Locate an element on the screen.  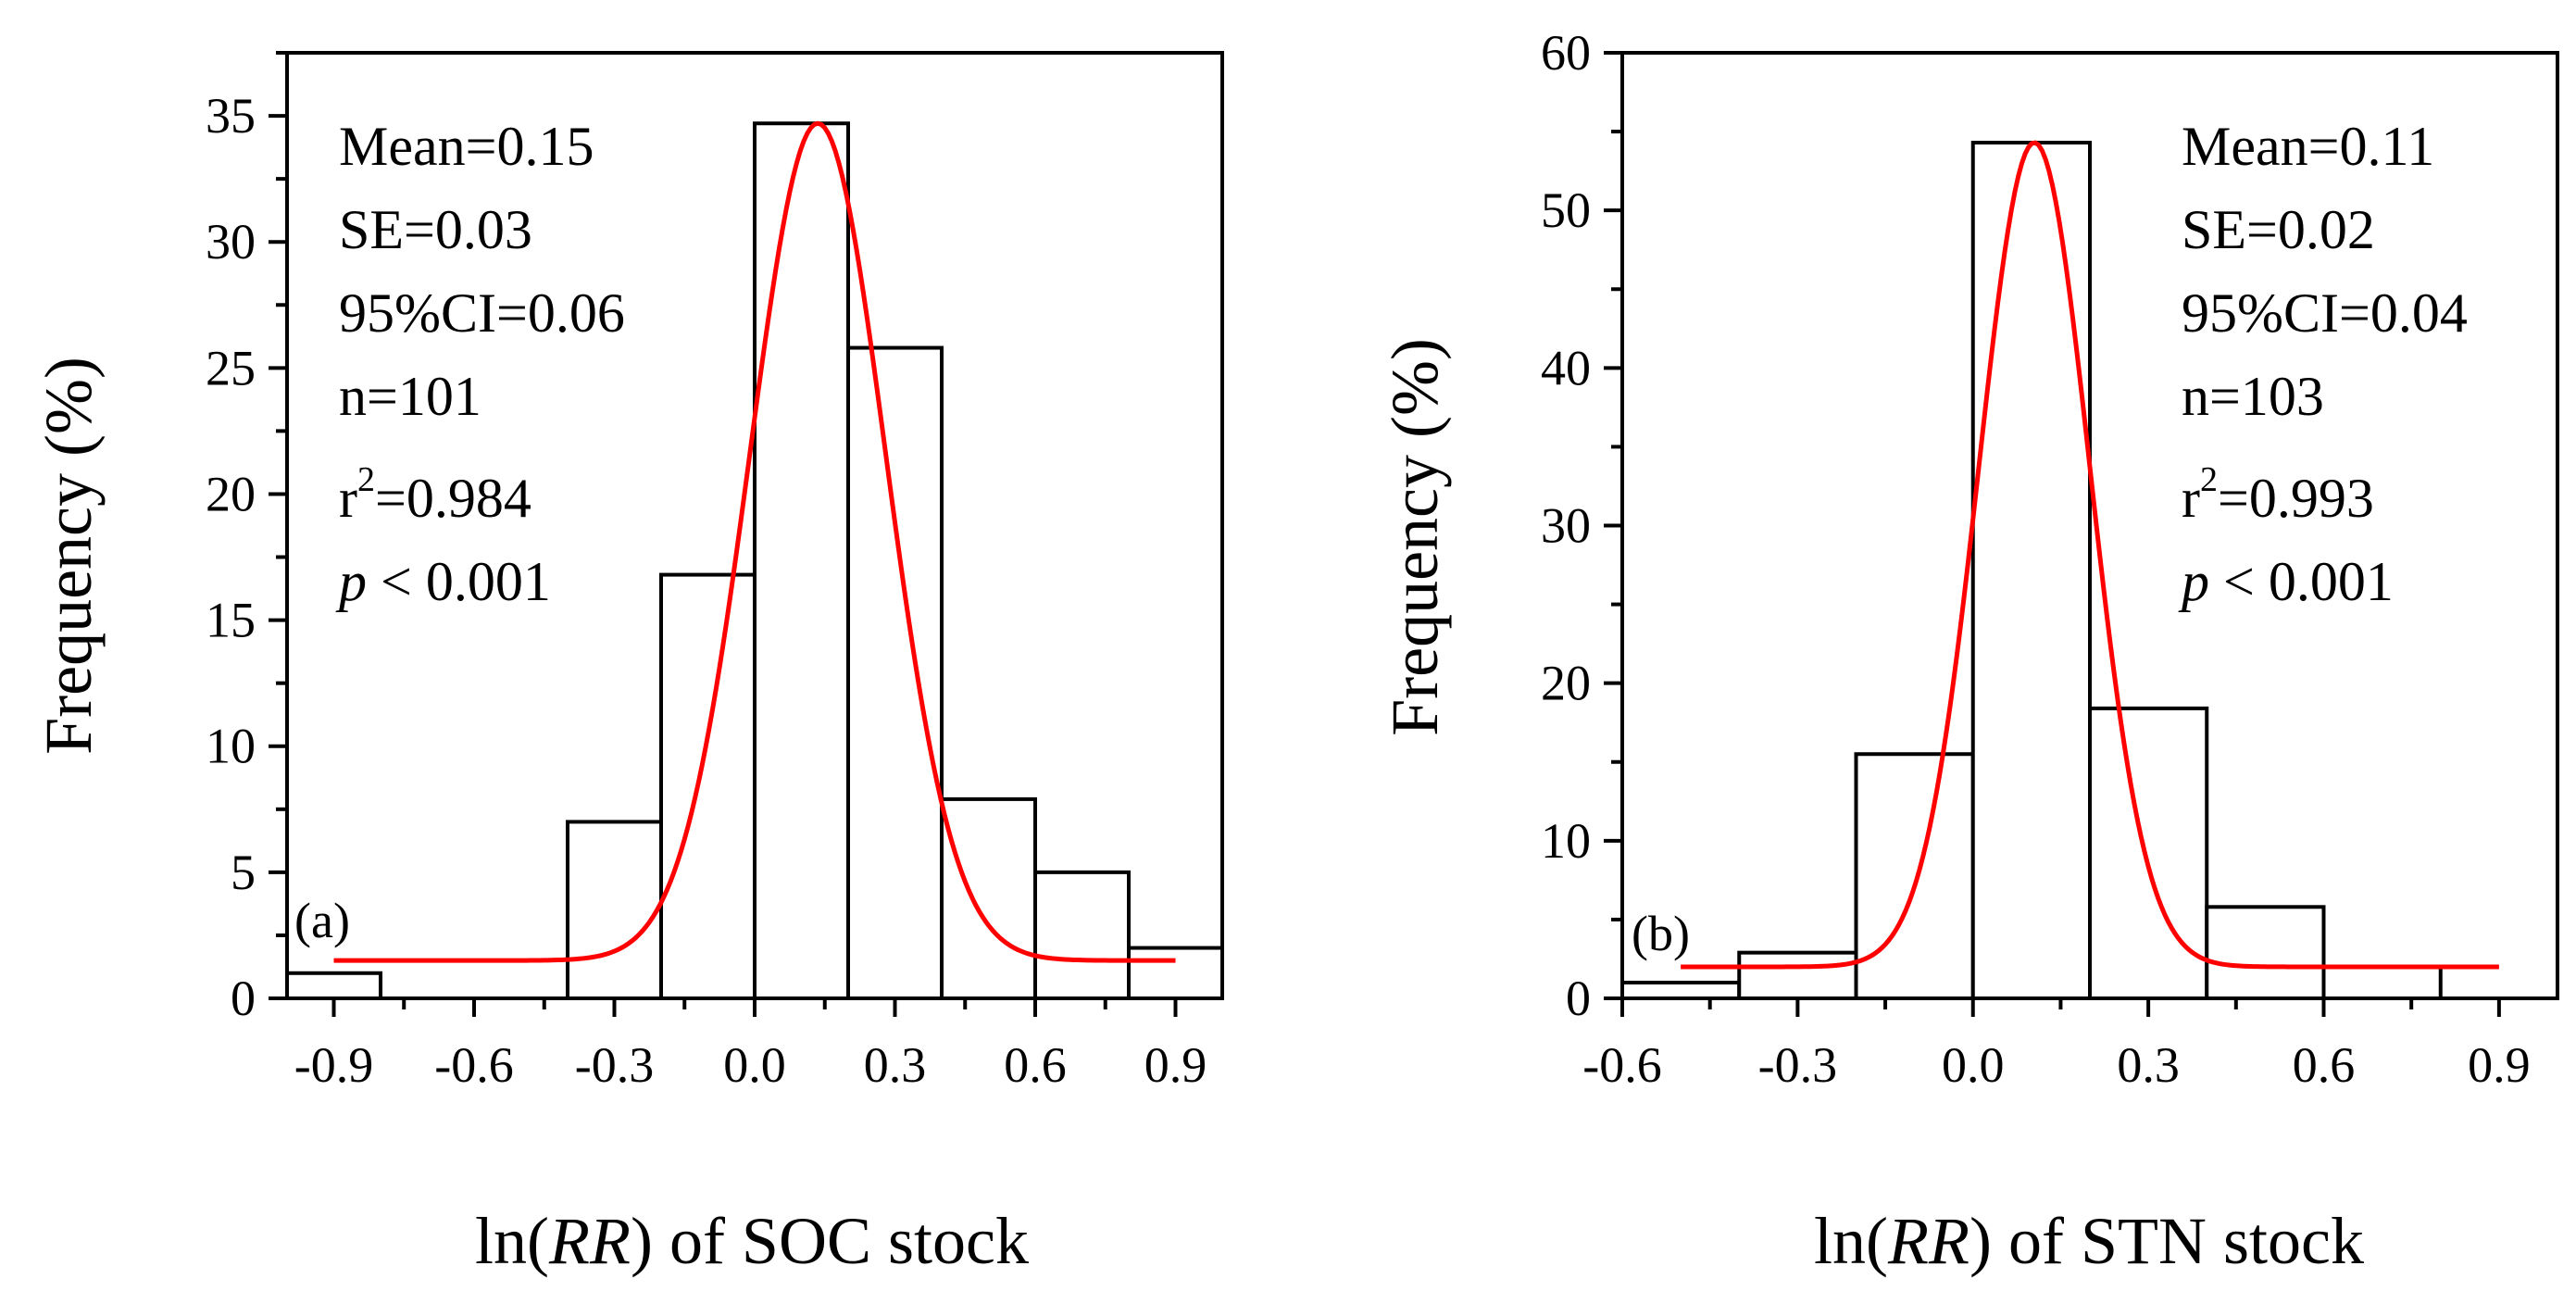
y-ticks-a: 0 5 10 15 20 25 30 35 is located at coordinates (246, 538).